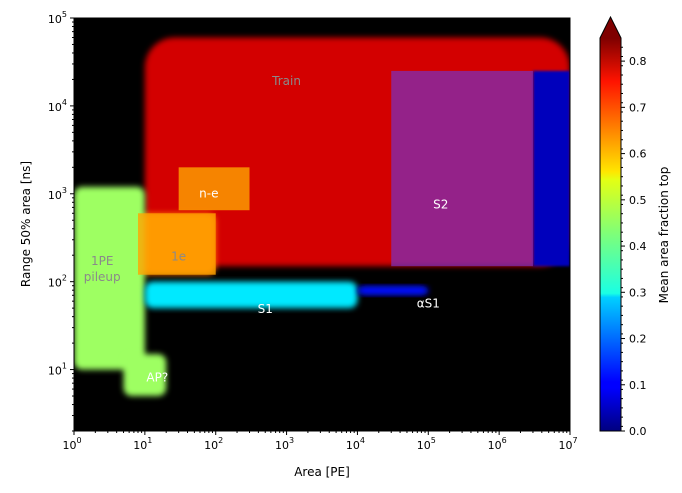 This screenshot has width=682, height=493. What do you see at coordinates (638, 107) in the screenshot?
I see `colorbar-tick-label: 0.7` at bounding box center [638, 107].